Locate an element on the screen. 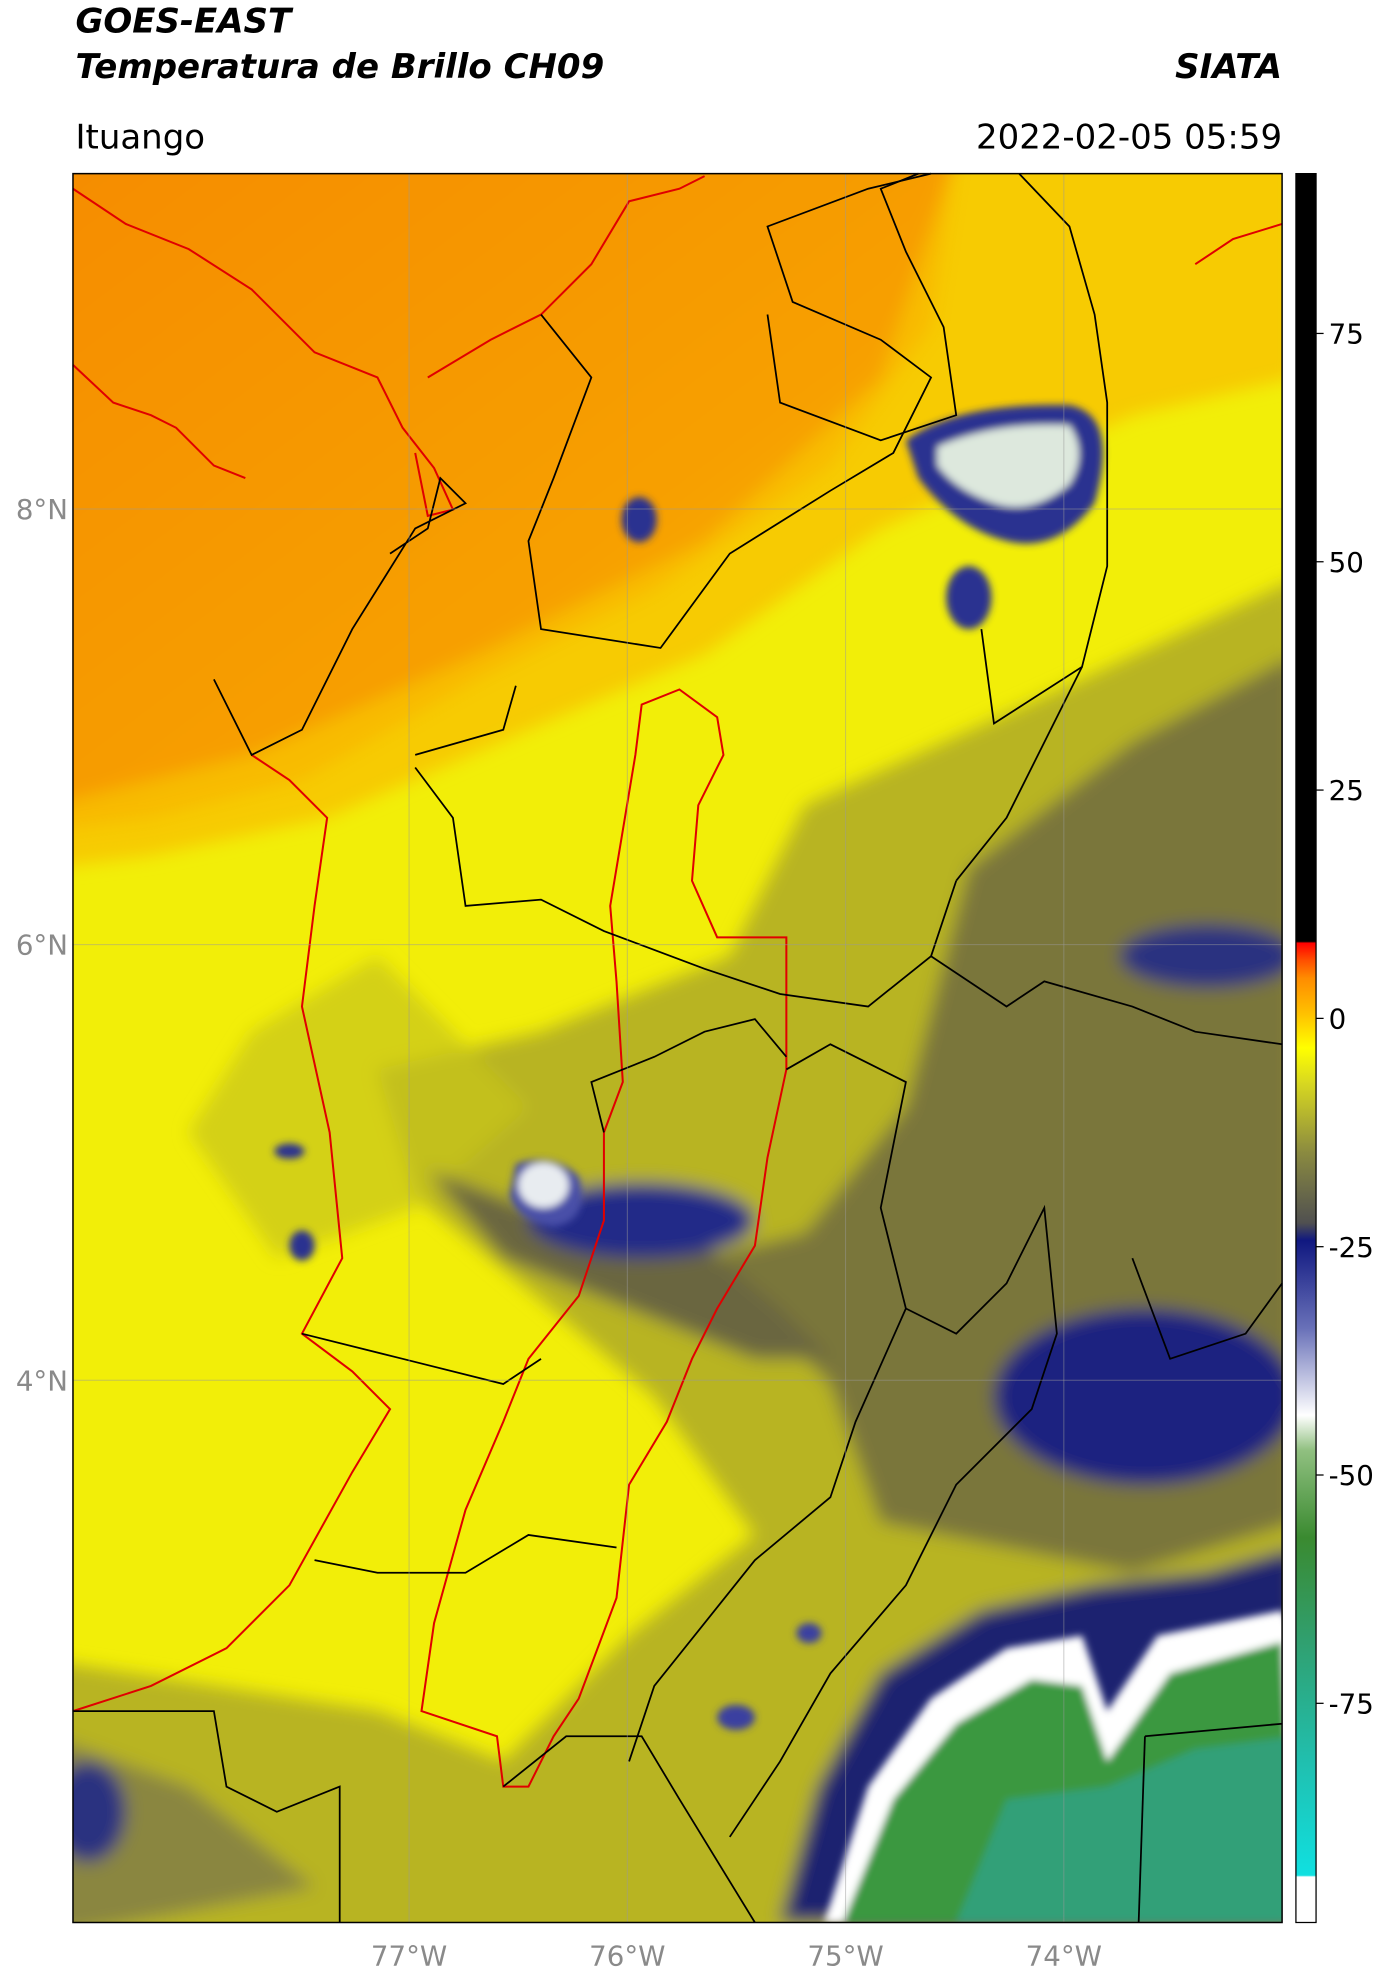 The width and height of the screenshot is (1384, 1981). colorbar-tick-label: 0 is located at coordinates (1338, 1018).